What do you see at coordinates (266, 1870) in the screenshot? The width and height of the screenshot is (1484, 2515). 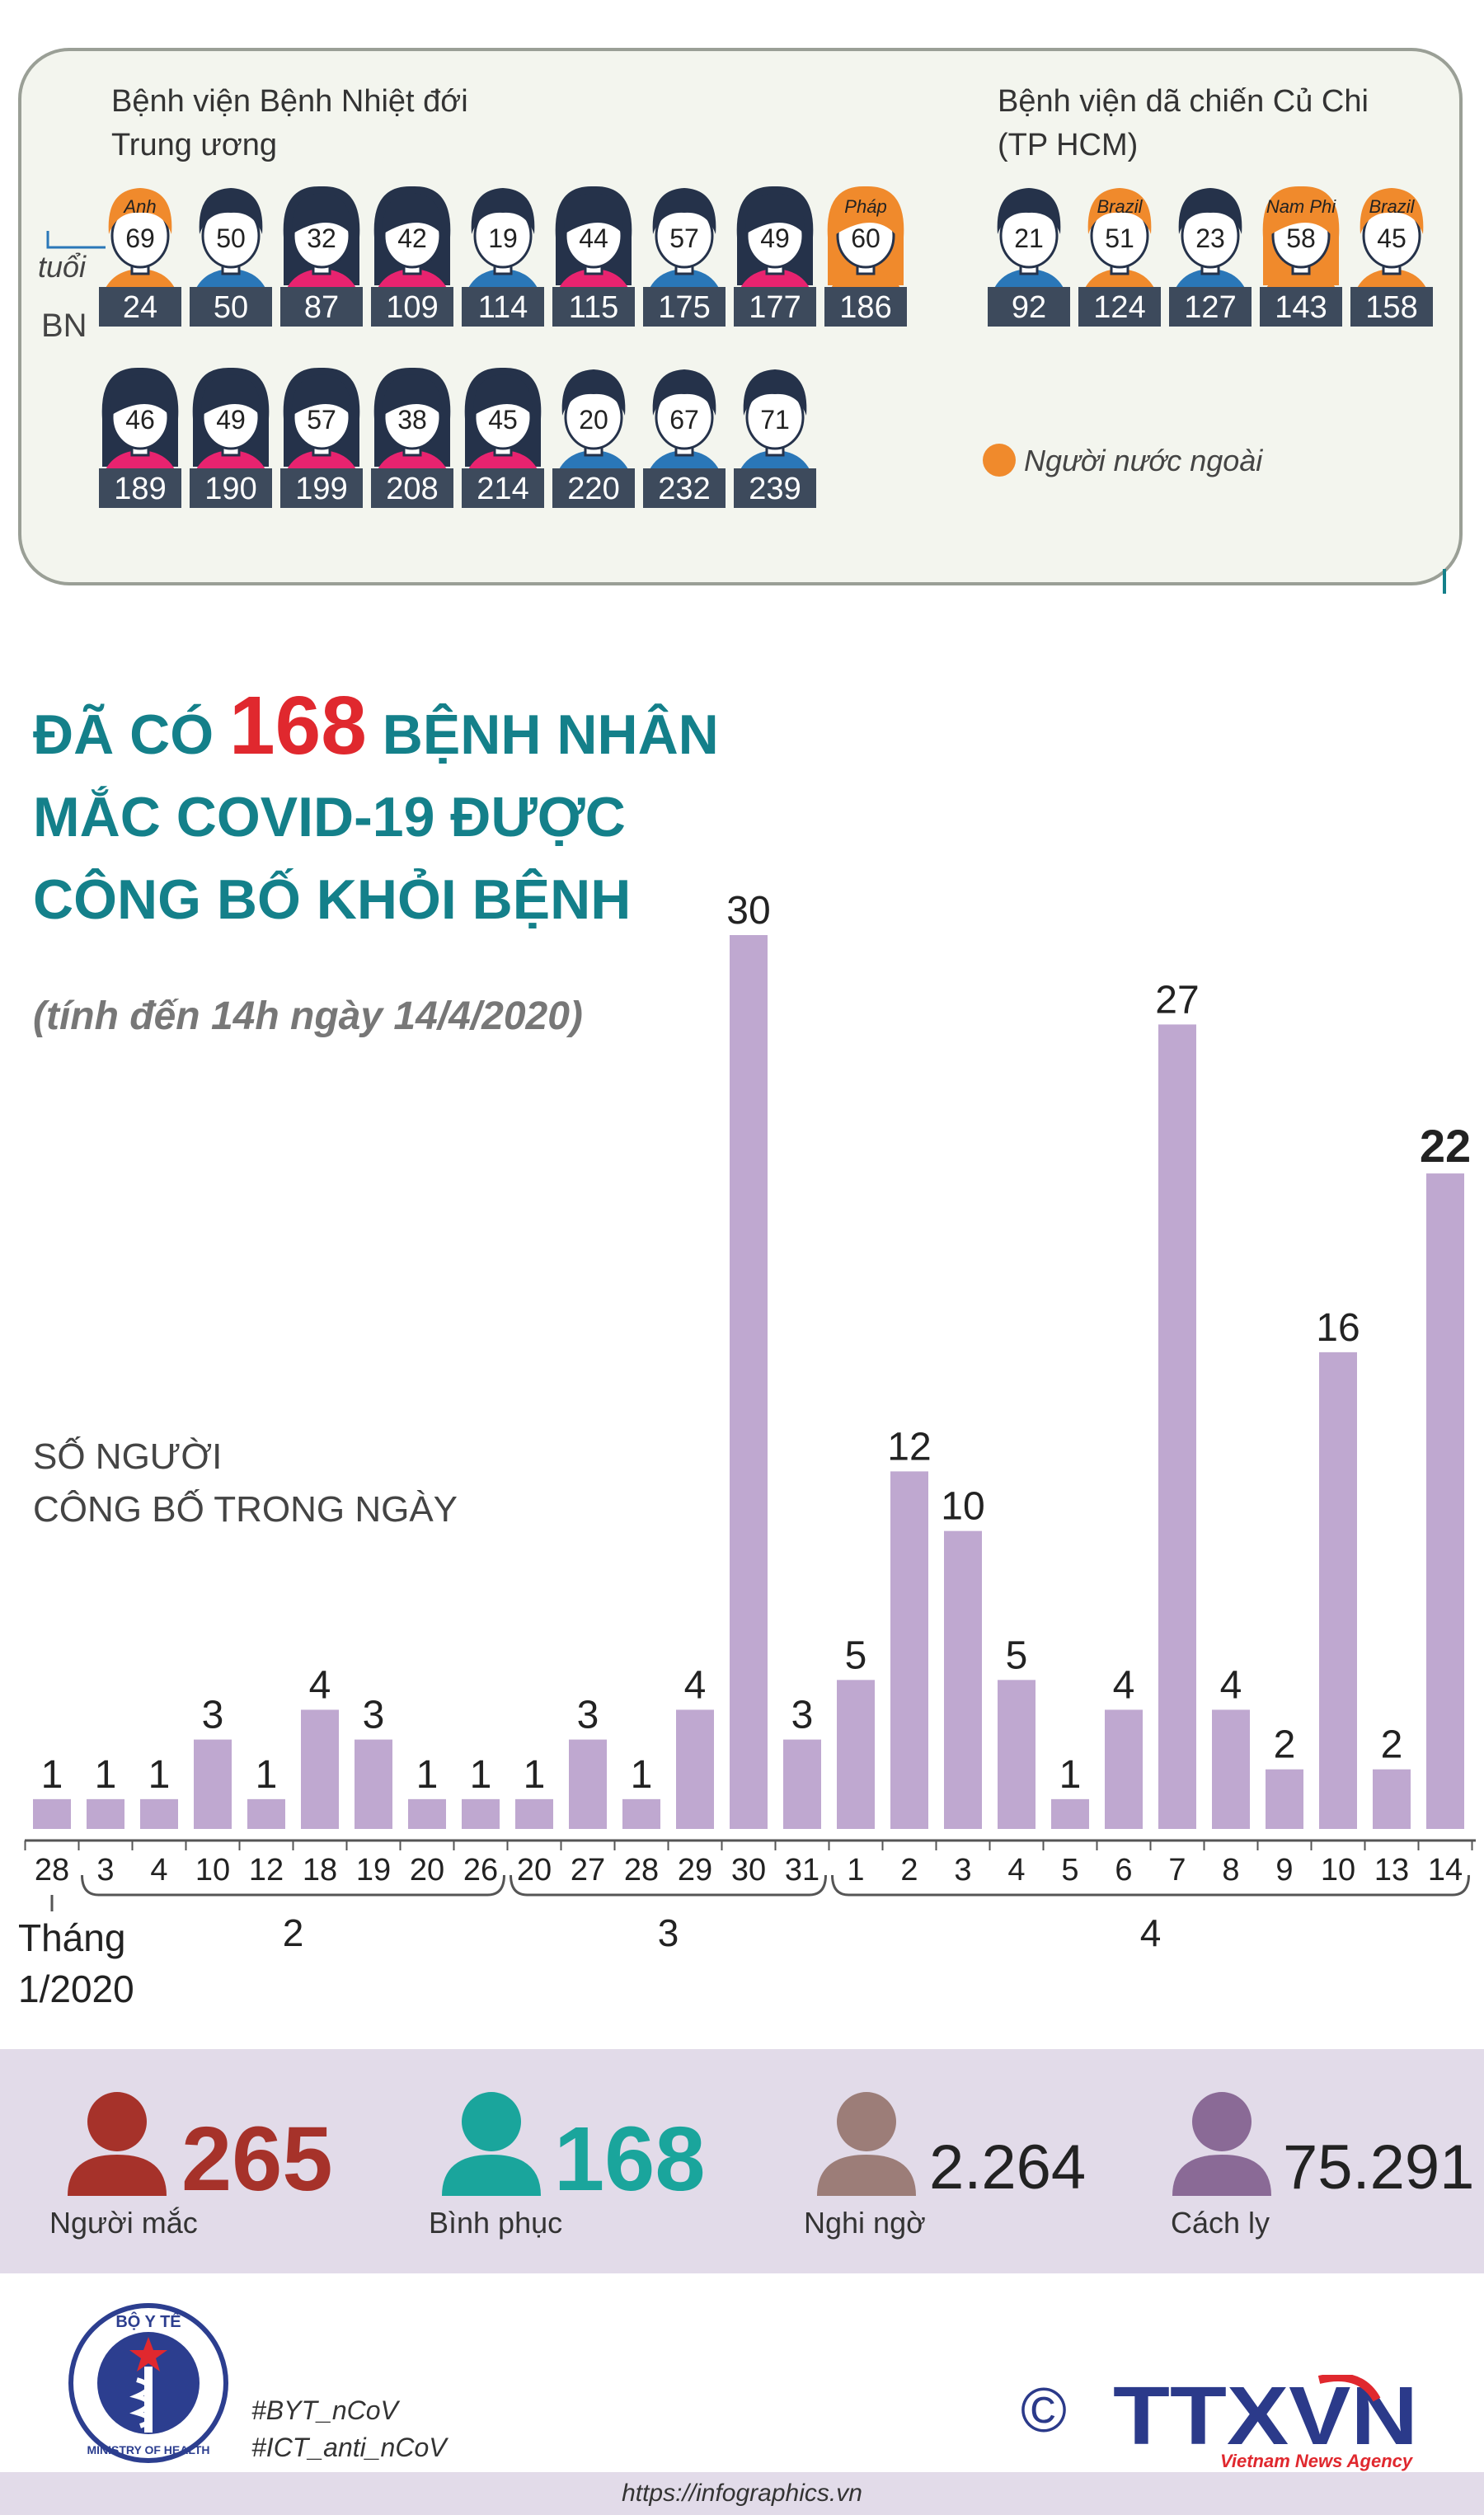 I see `x-tick-label: 12` at bounding box center [266, 1870].